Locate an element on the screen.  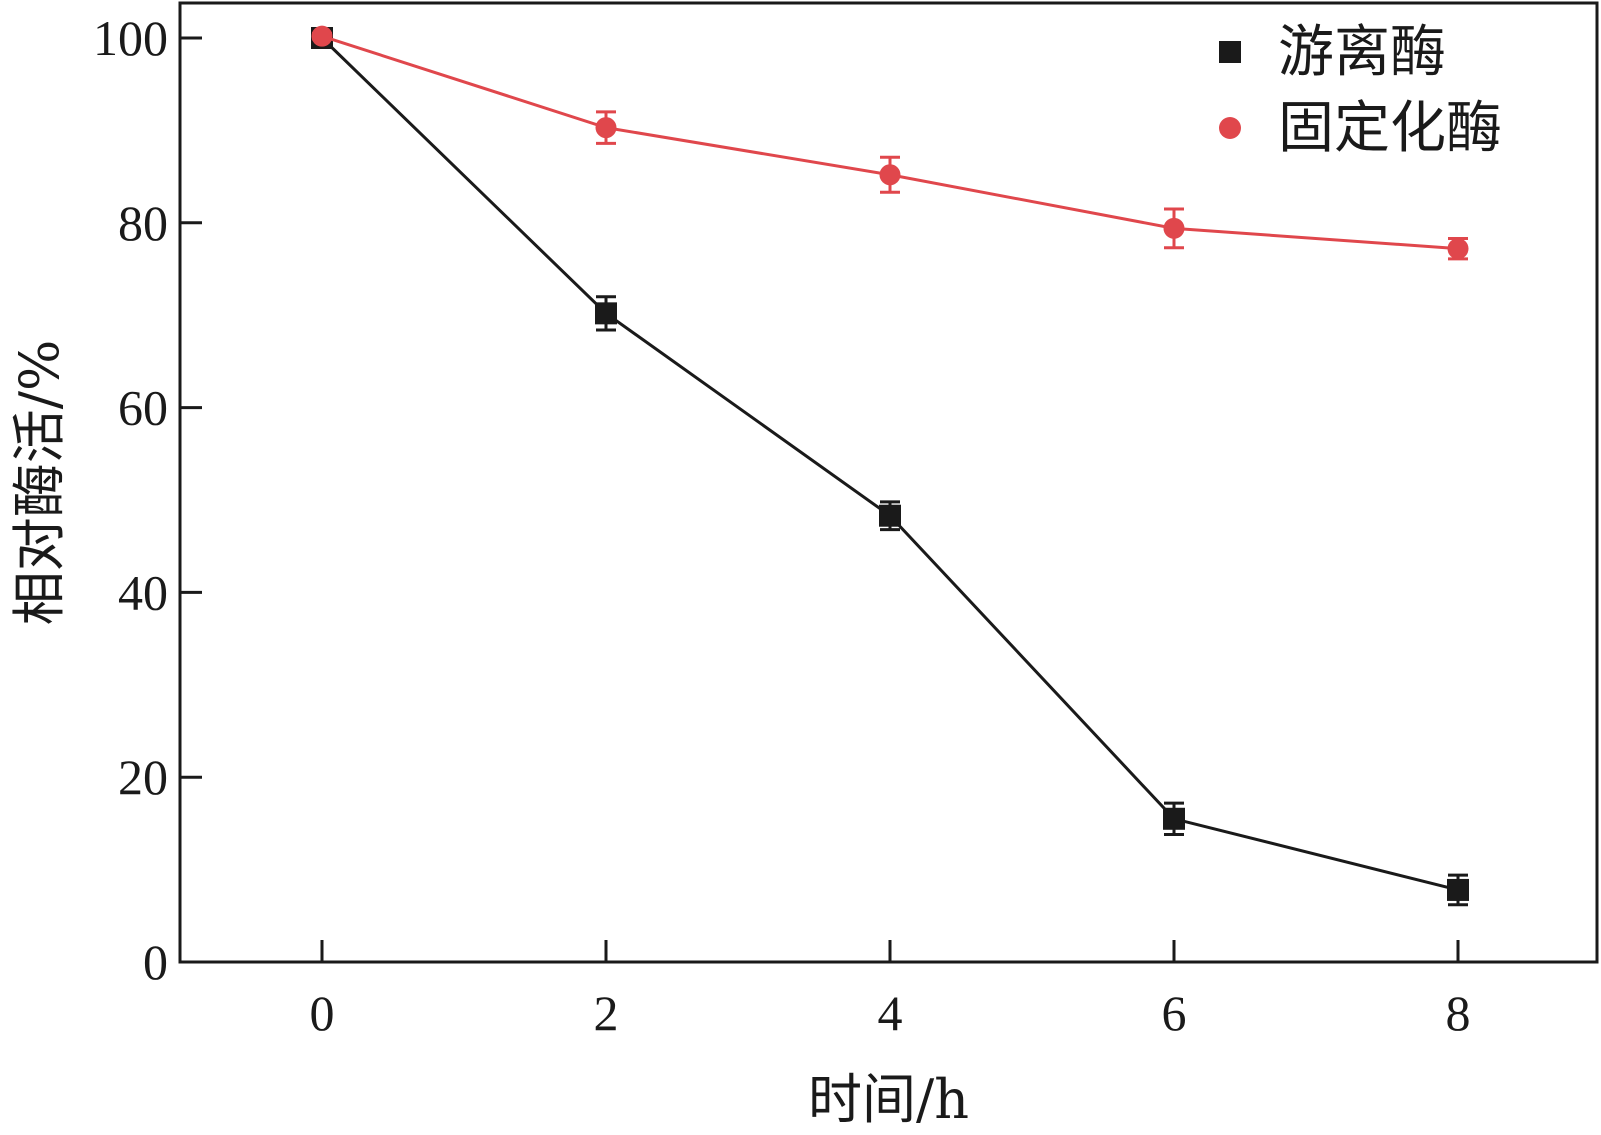
y-axis-title: 相对酶活/% is located at coordinates (39, 483).